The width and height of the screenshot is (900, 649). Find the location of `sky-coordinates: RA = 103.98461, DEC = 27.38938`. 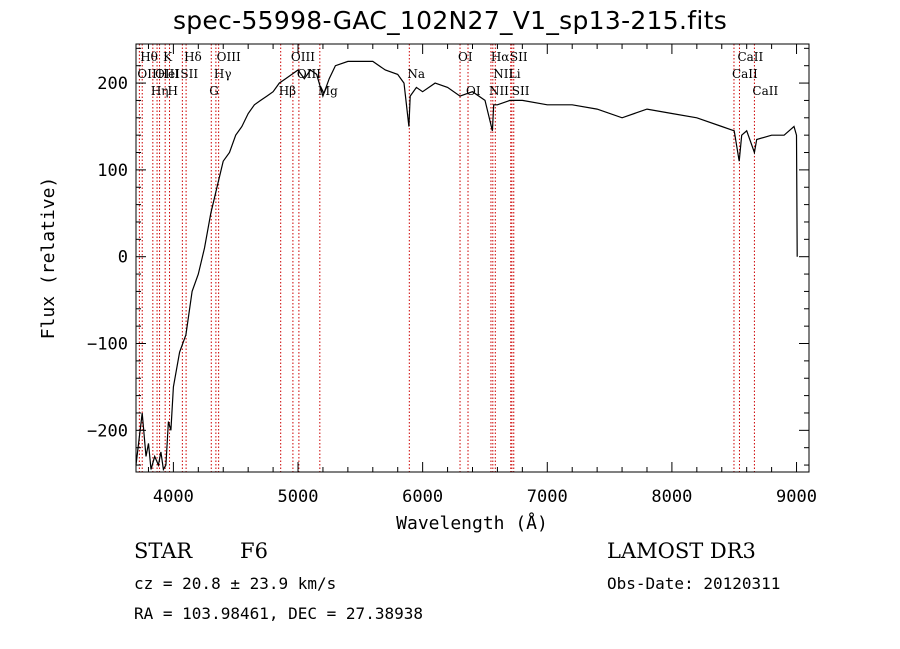

sky-coordinates: RA = 103.98461, DEC = 27.38938 is located at coordinates (278, 613).